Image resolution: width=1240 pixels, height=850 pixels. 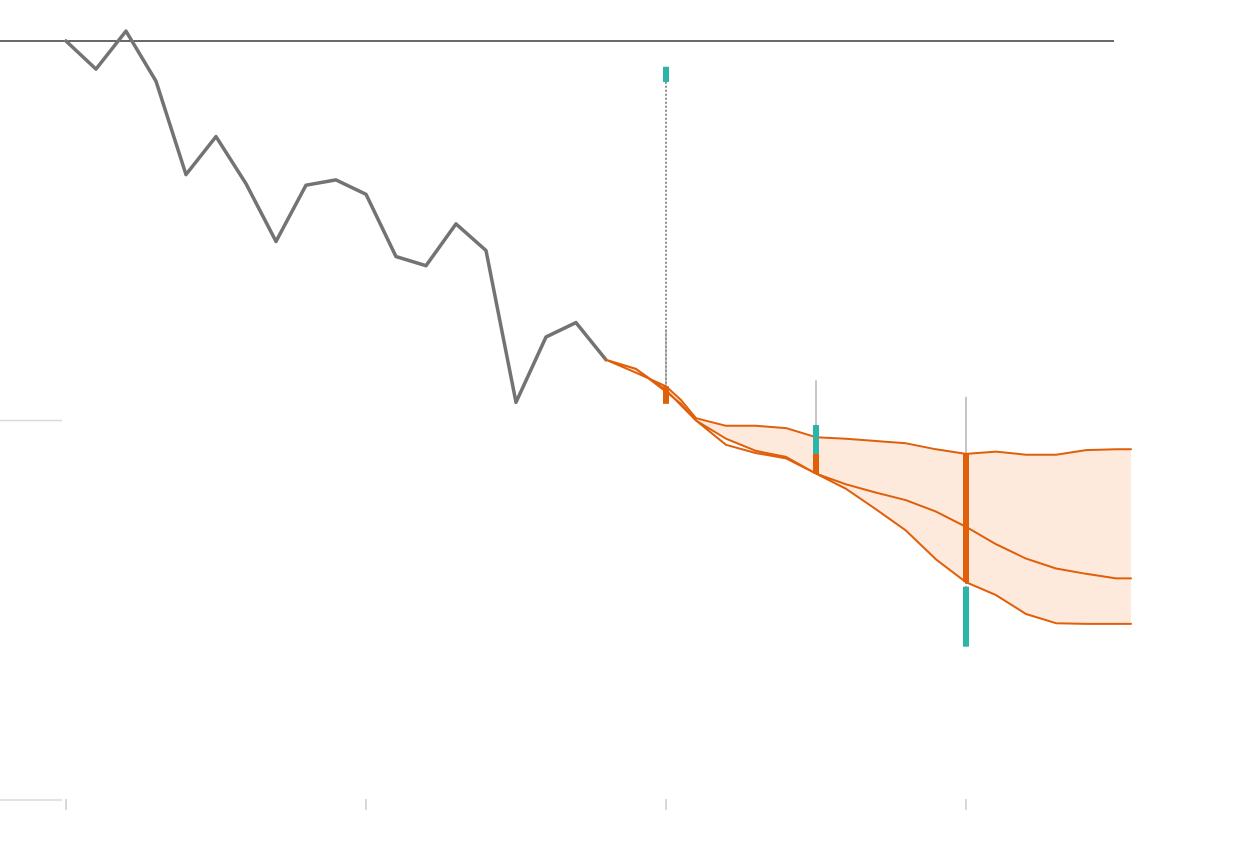 I want to click on projection-band, so click(x=868, y=491).